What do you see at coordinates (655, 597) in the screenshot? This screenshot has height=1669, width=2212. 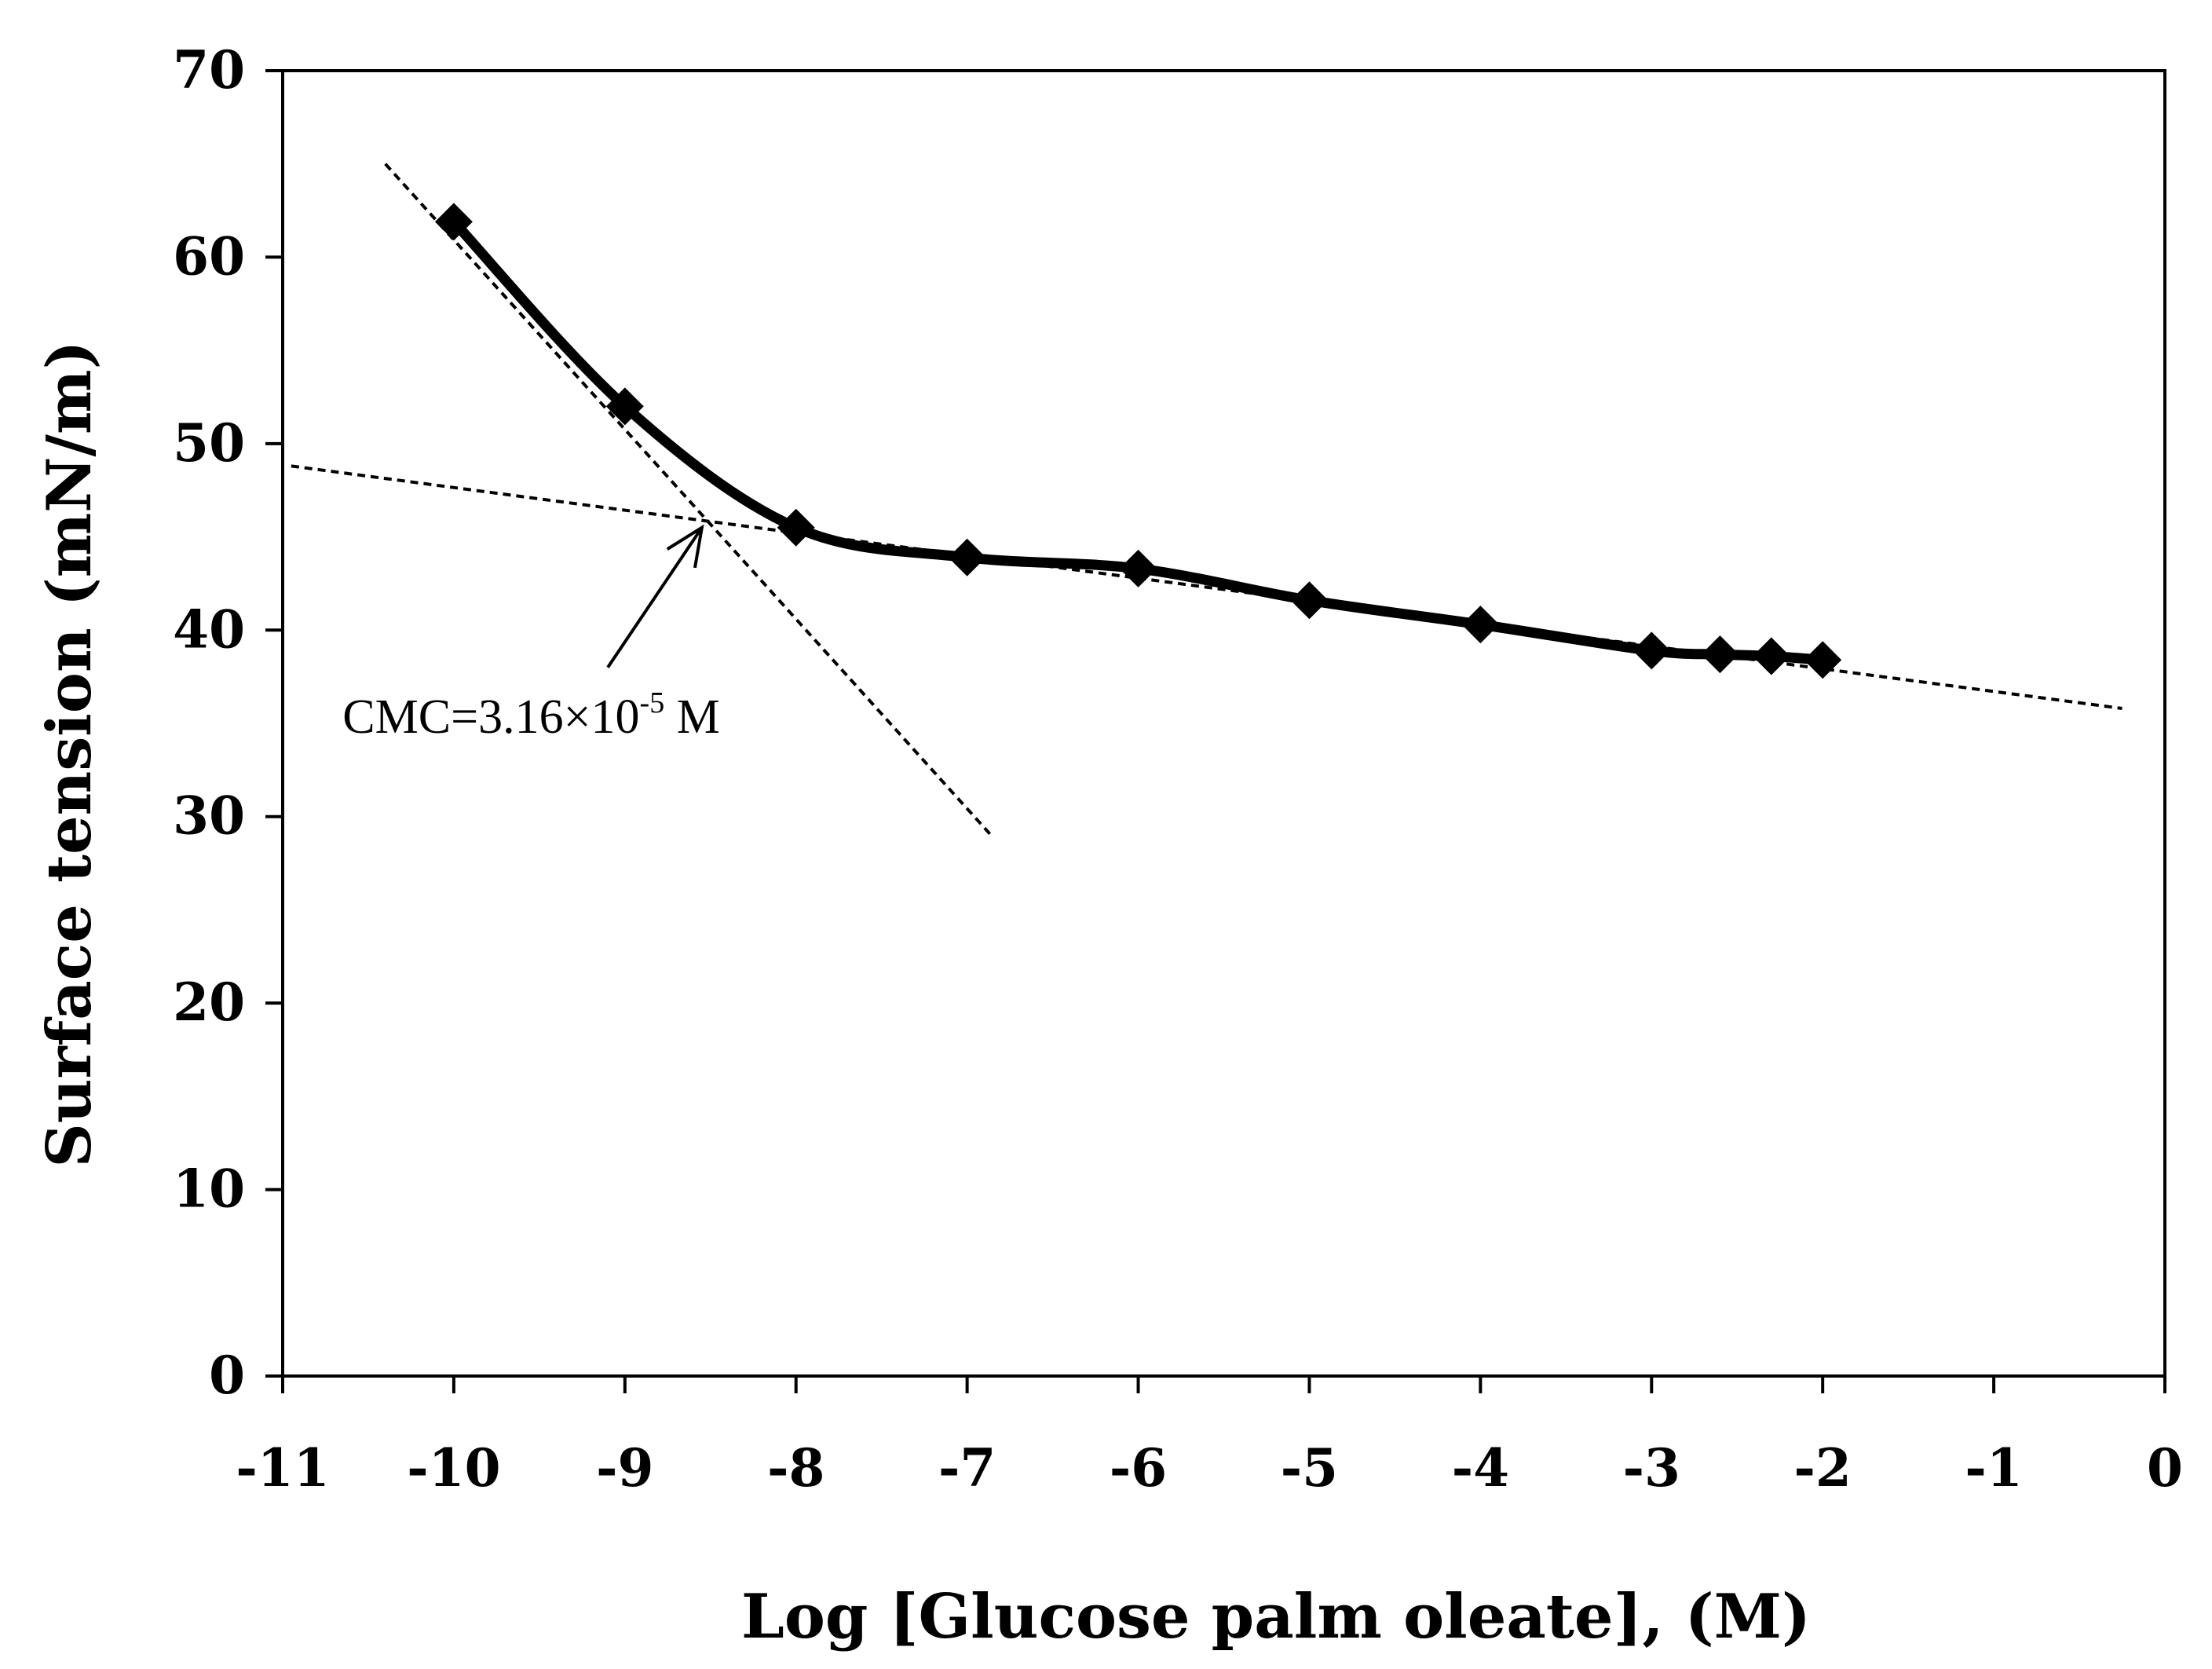 I see `cmc-arrow-shaft` at bounding box center [655, 597].